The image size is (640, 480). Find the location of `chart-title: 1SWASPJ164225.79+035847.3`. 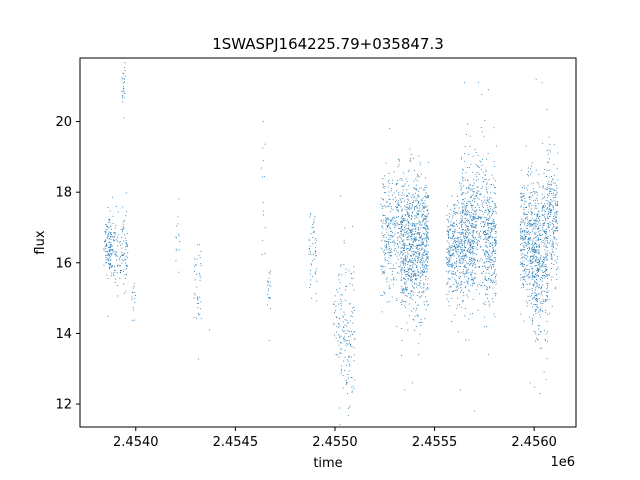

chart-title: 1SWASPJ164225.79+035847.3 is located at coordinates (328, 44).